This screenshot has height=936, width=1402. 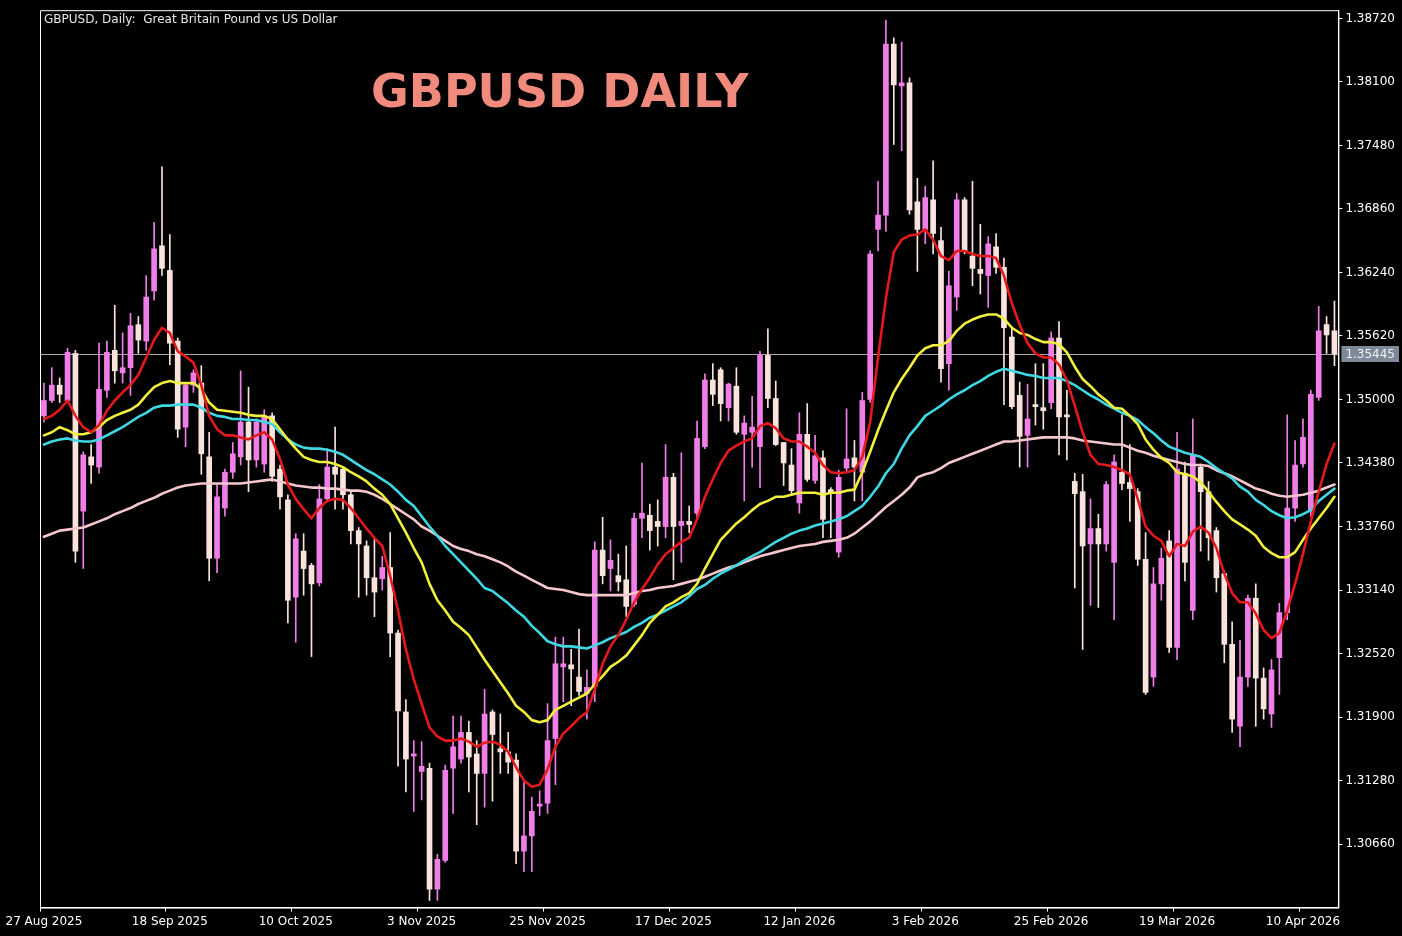 What do you see at coordinates (1370, 589) in the screenshot?
I see `y-tick-label: 1.33140` at bounding box center [1370, 589].